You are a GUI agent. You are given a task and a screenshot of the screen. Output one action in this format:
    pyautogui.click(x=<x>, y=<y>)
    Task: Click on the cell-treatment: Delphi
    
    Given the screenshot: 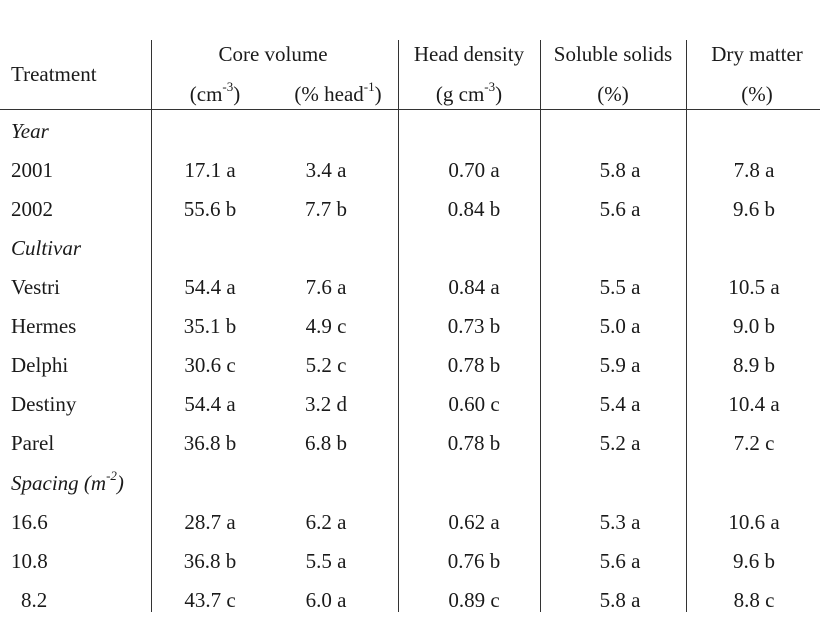 What is the action you would take?
    pyautogui.click(x=40, y=365)
    